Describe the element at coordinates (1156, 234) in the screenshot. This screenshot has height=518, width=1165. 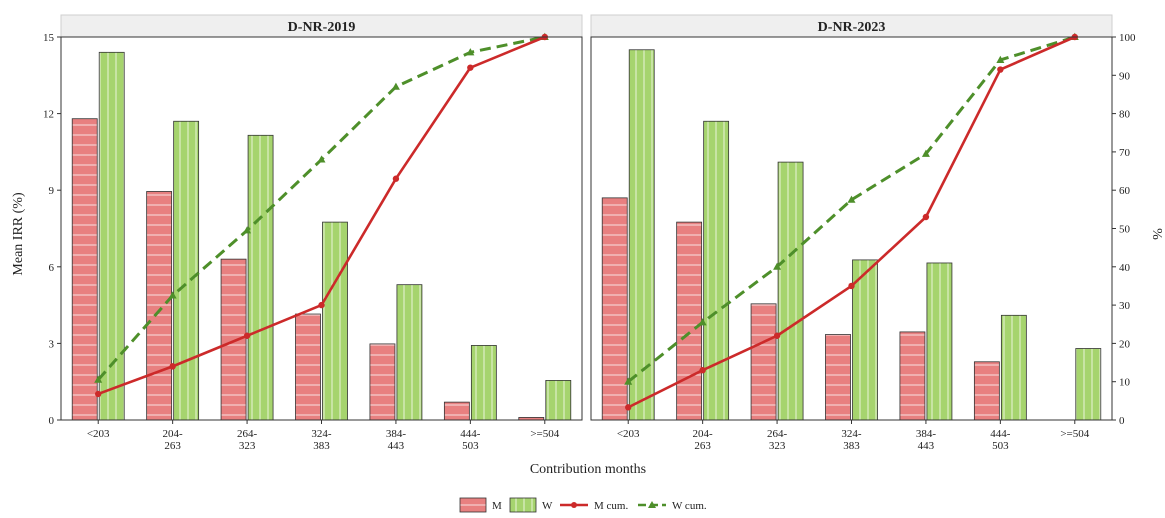
I see `y2-axis-label: %` at that location.